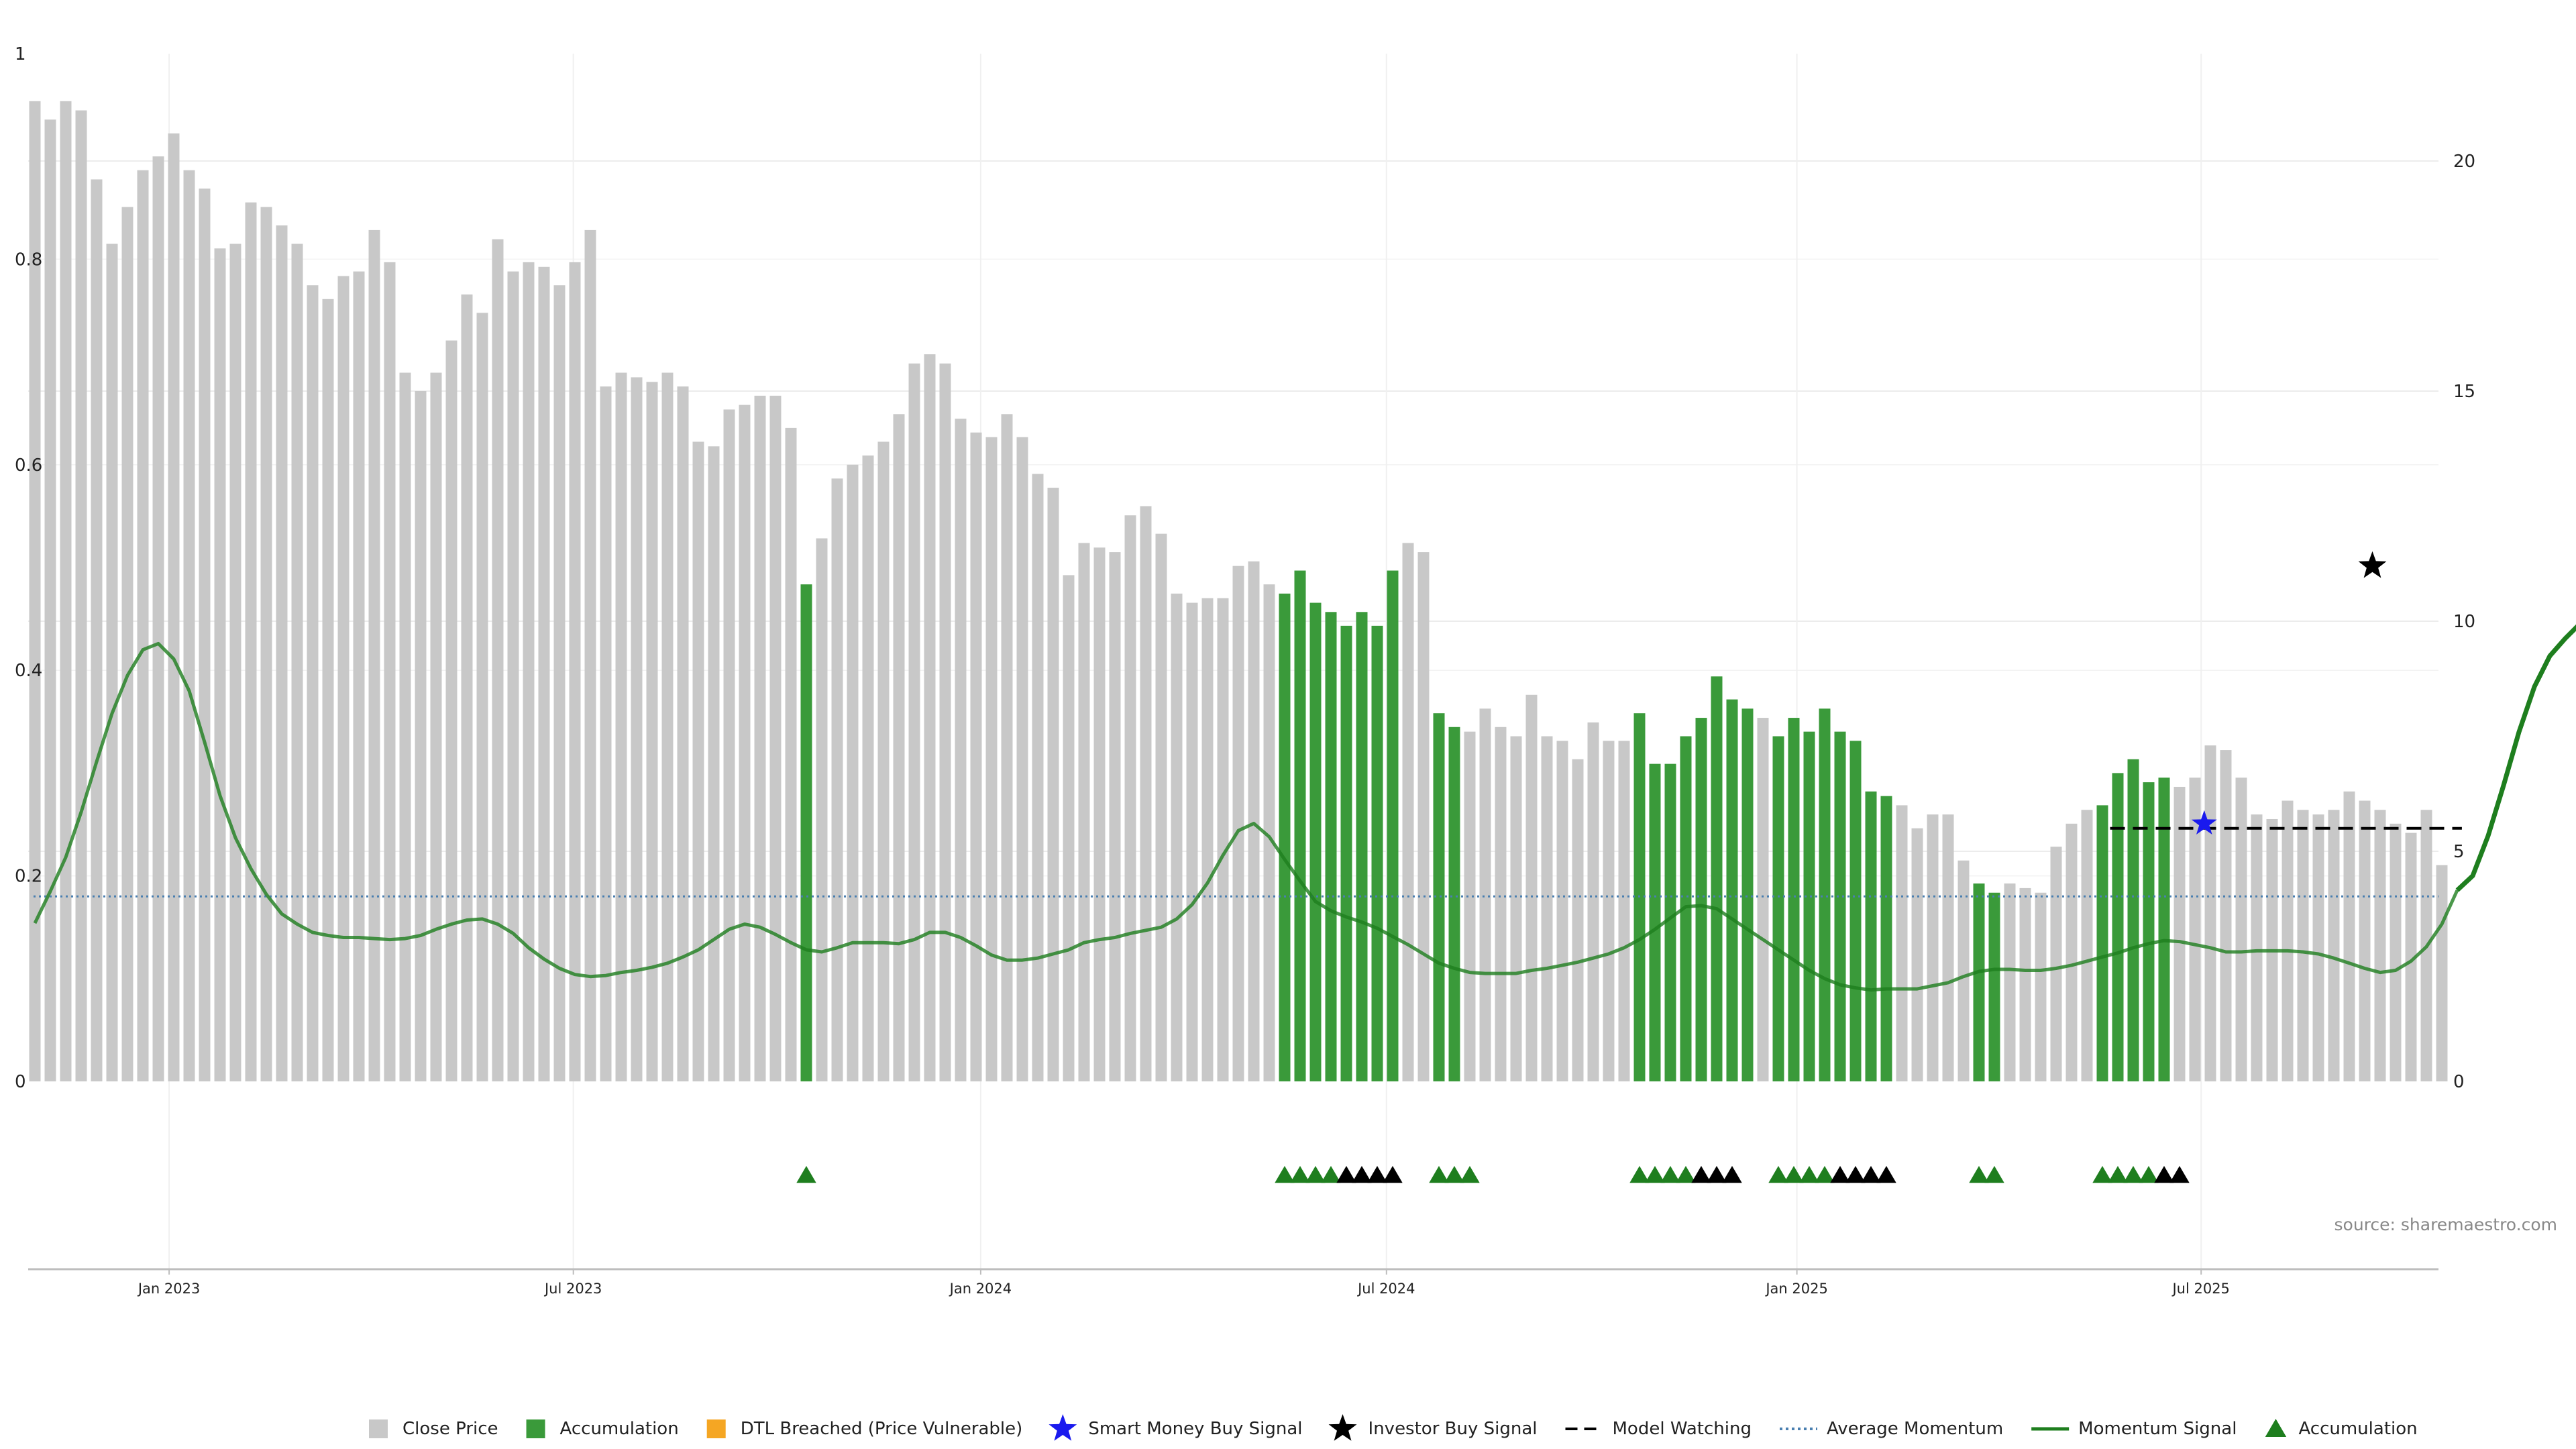 This screenshot has height=1449, width=2576. Describe the element at coordinates (2446, 1224) in the screenshot. I see `source-label: source: sharemaestro.com` at that location.